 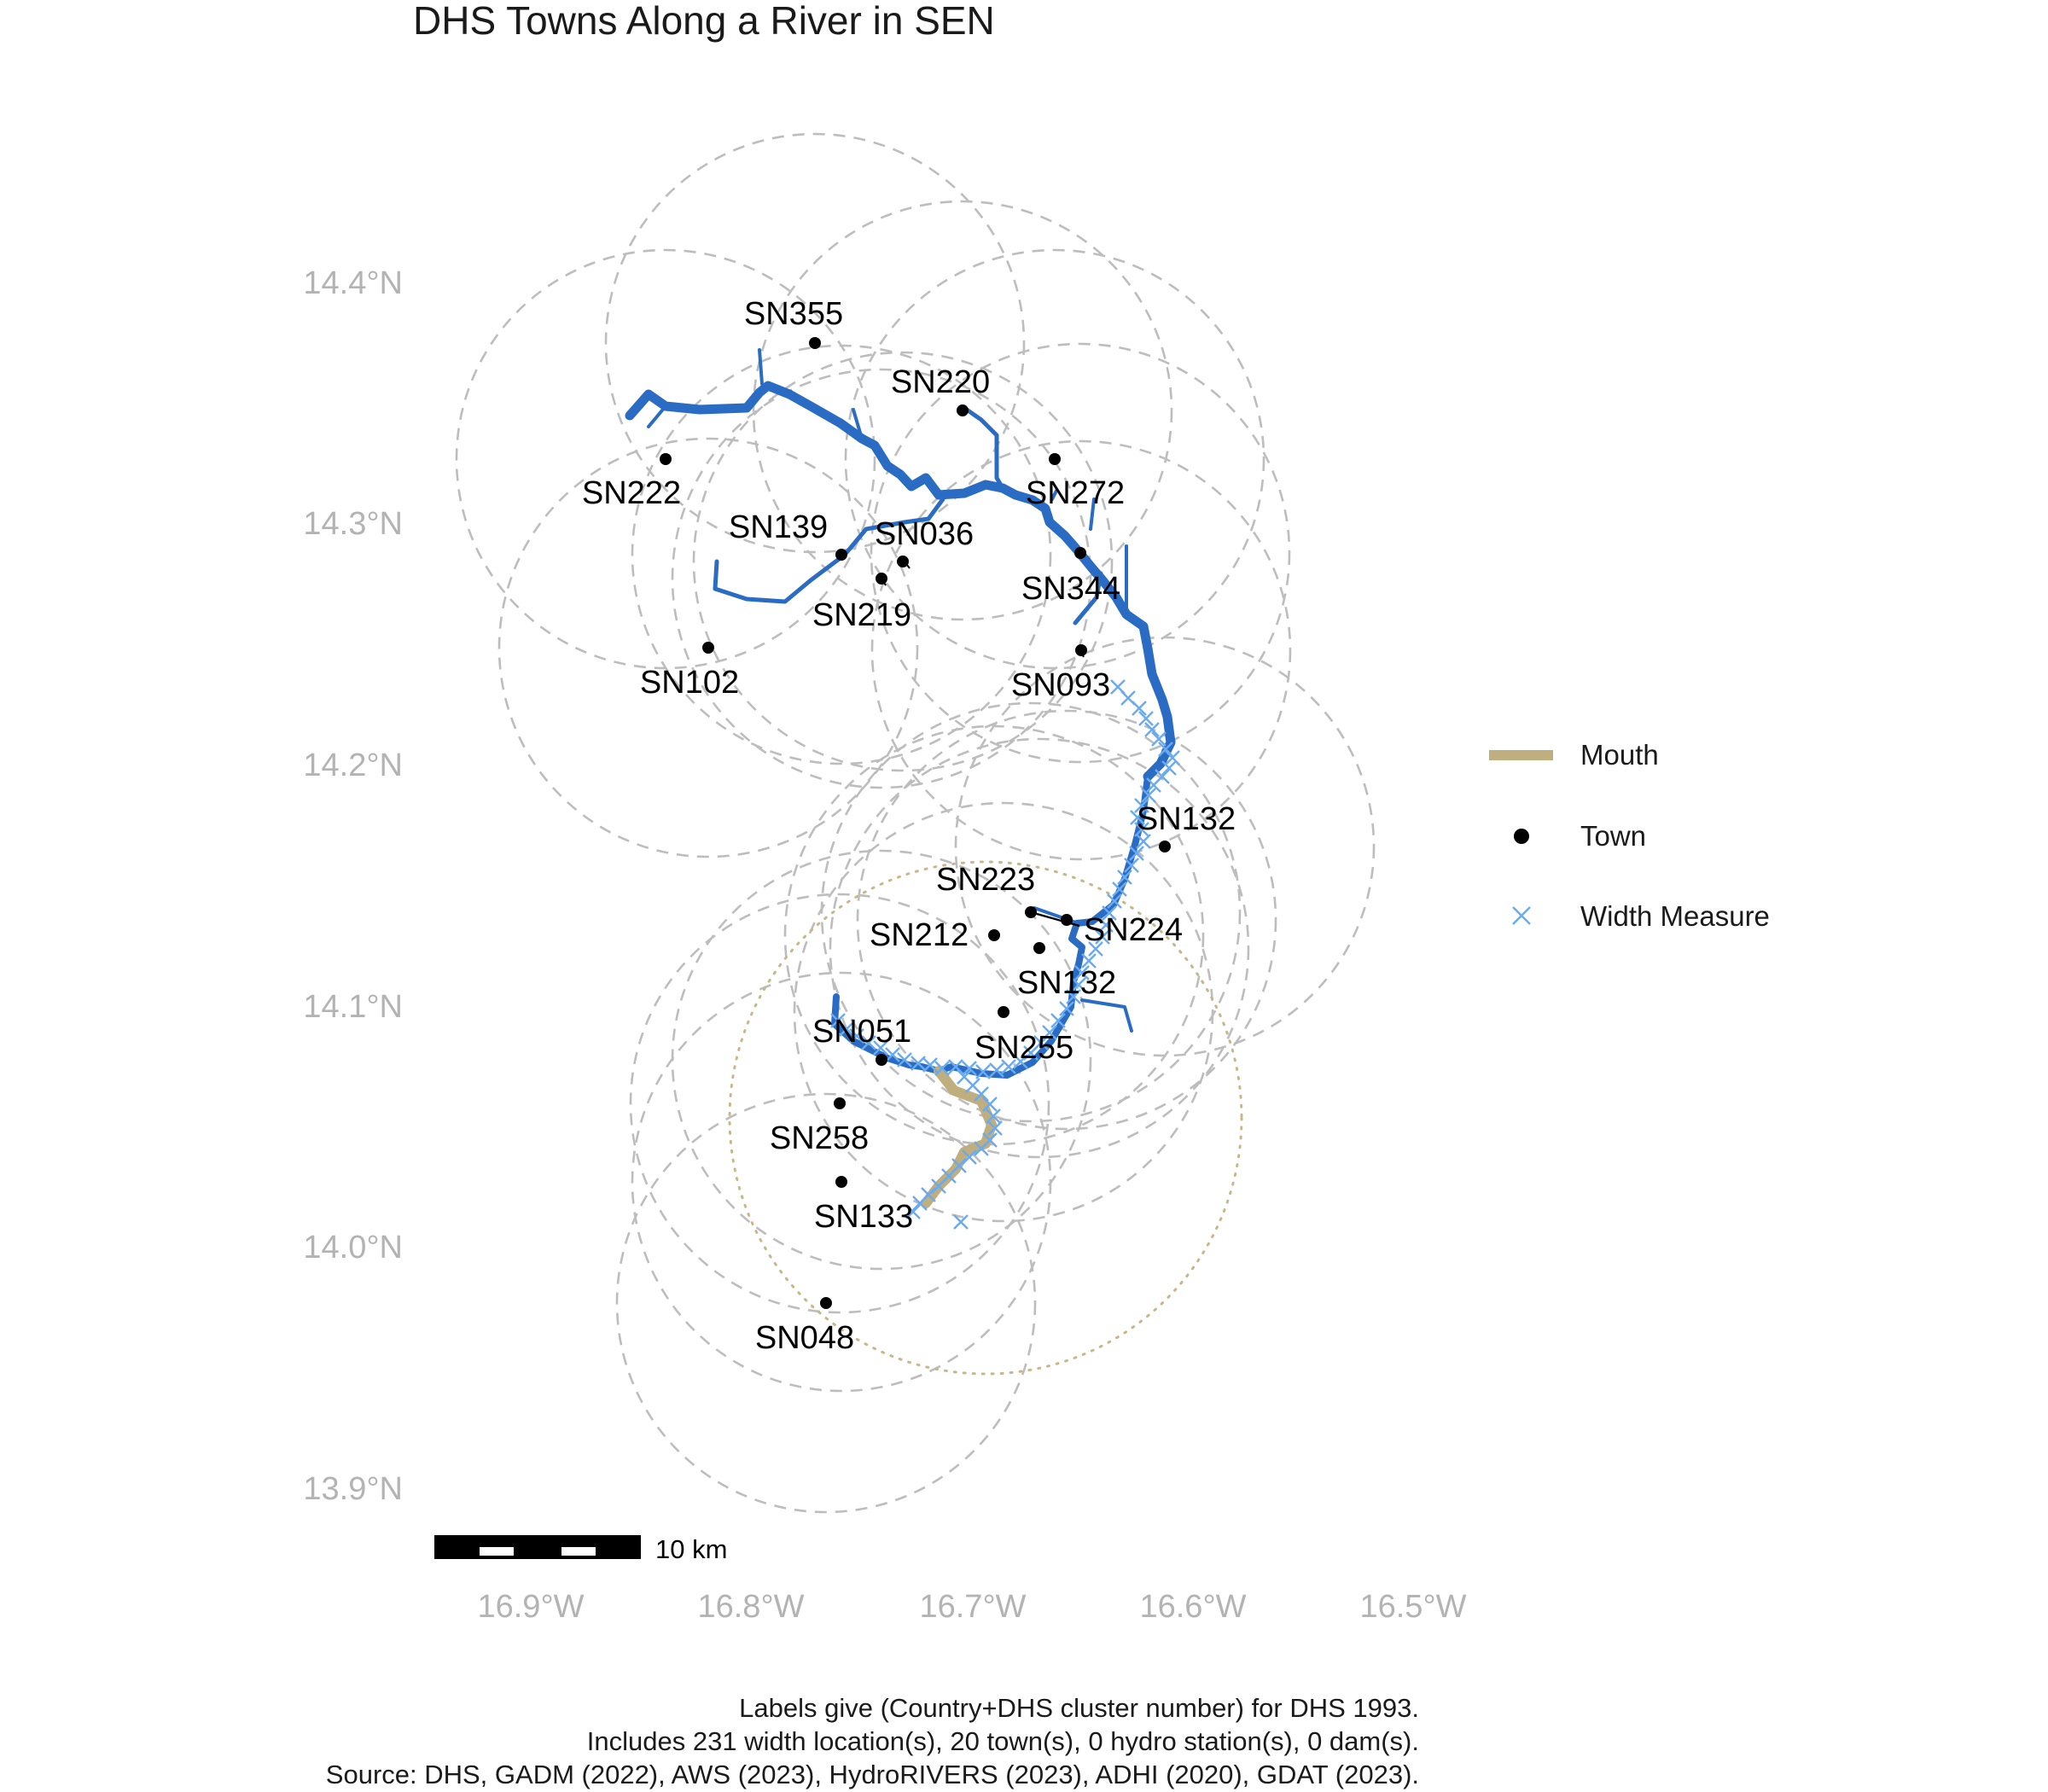 What do you see at coordinates (530, 1607) in the screenshot?
I see `x-tick-label: 16.9°W` at bounding box center [530, 1607].